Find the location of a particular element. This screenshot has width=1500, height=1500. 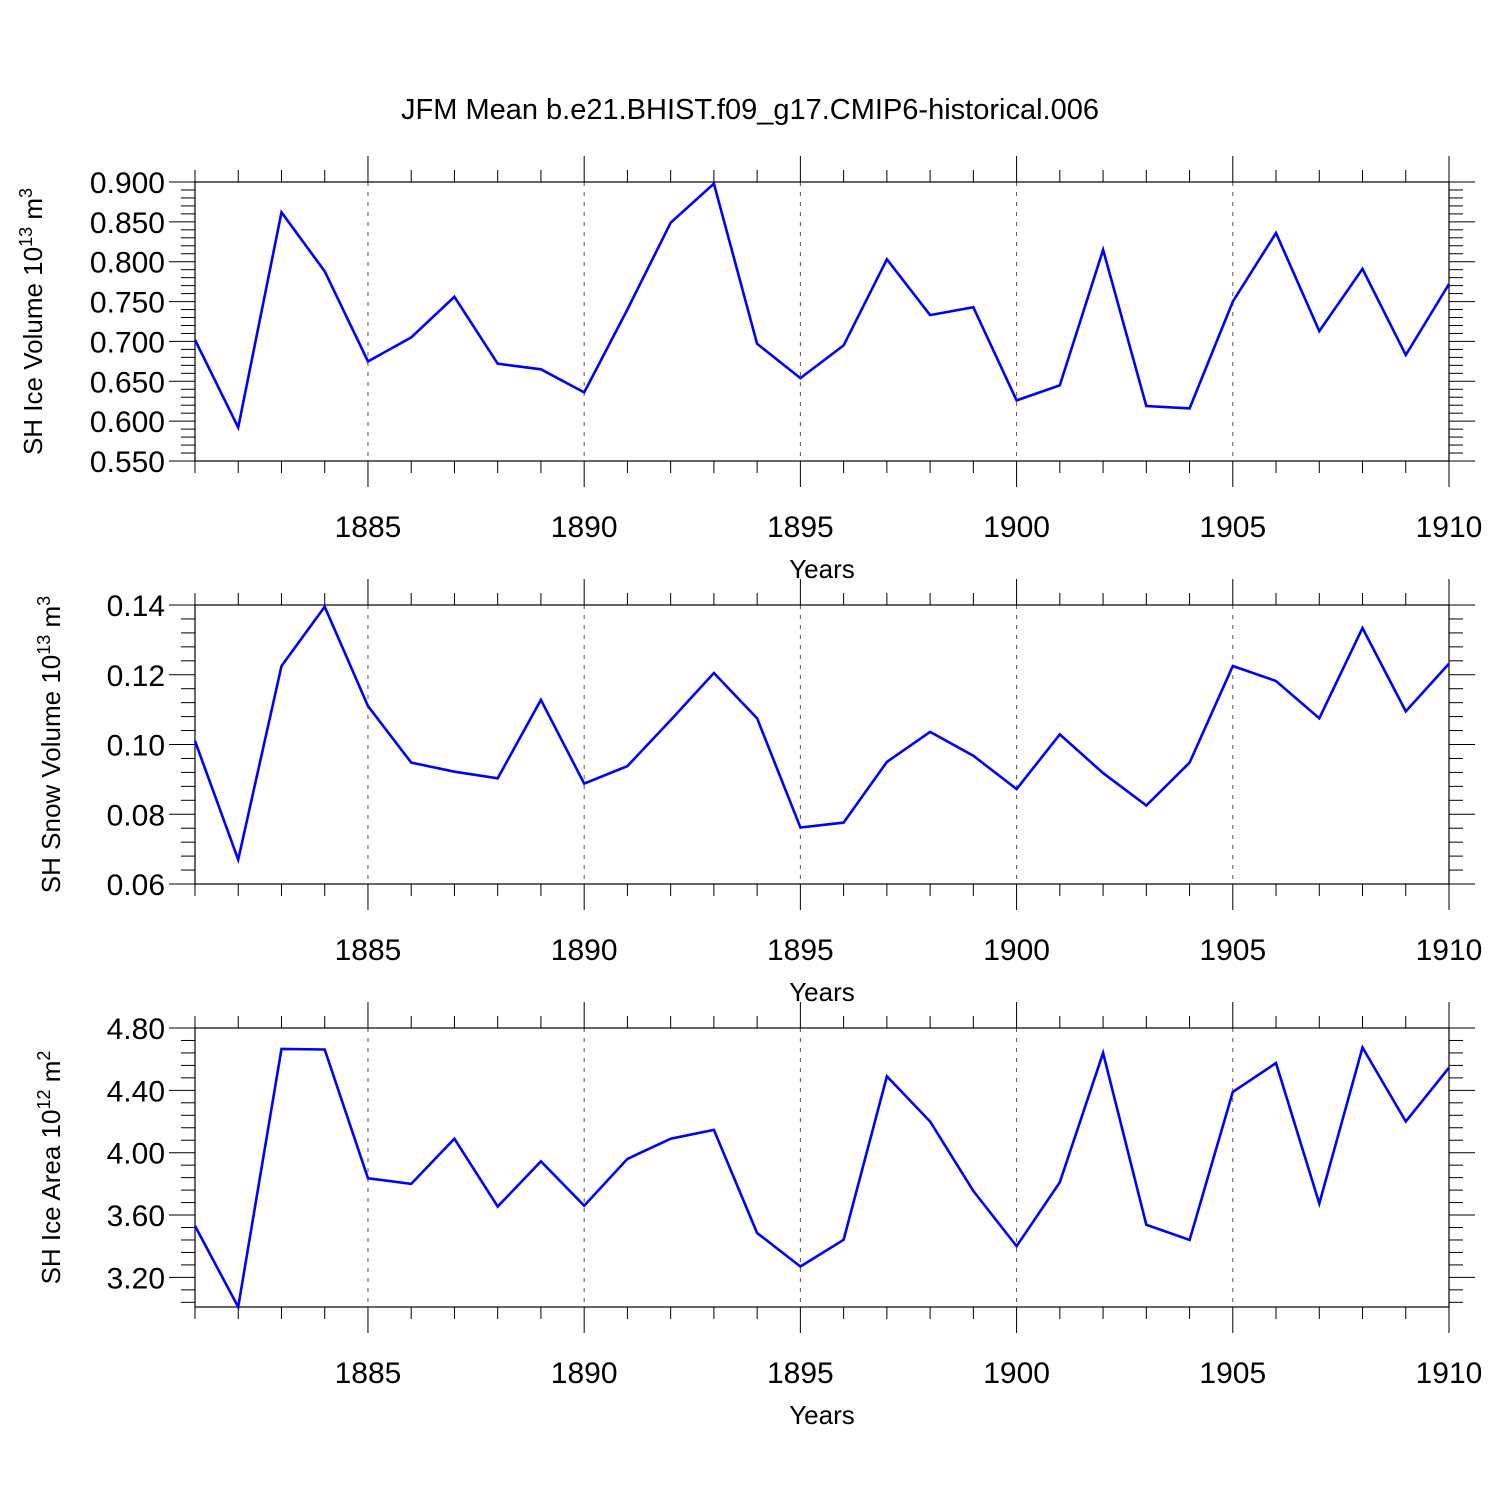

y-tick-label: 0.750 is located at coordinates (127, 303).